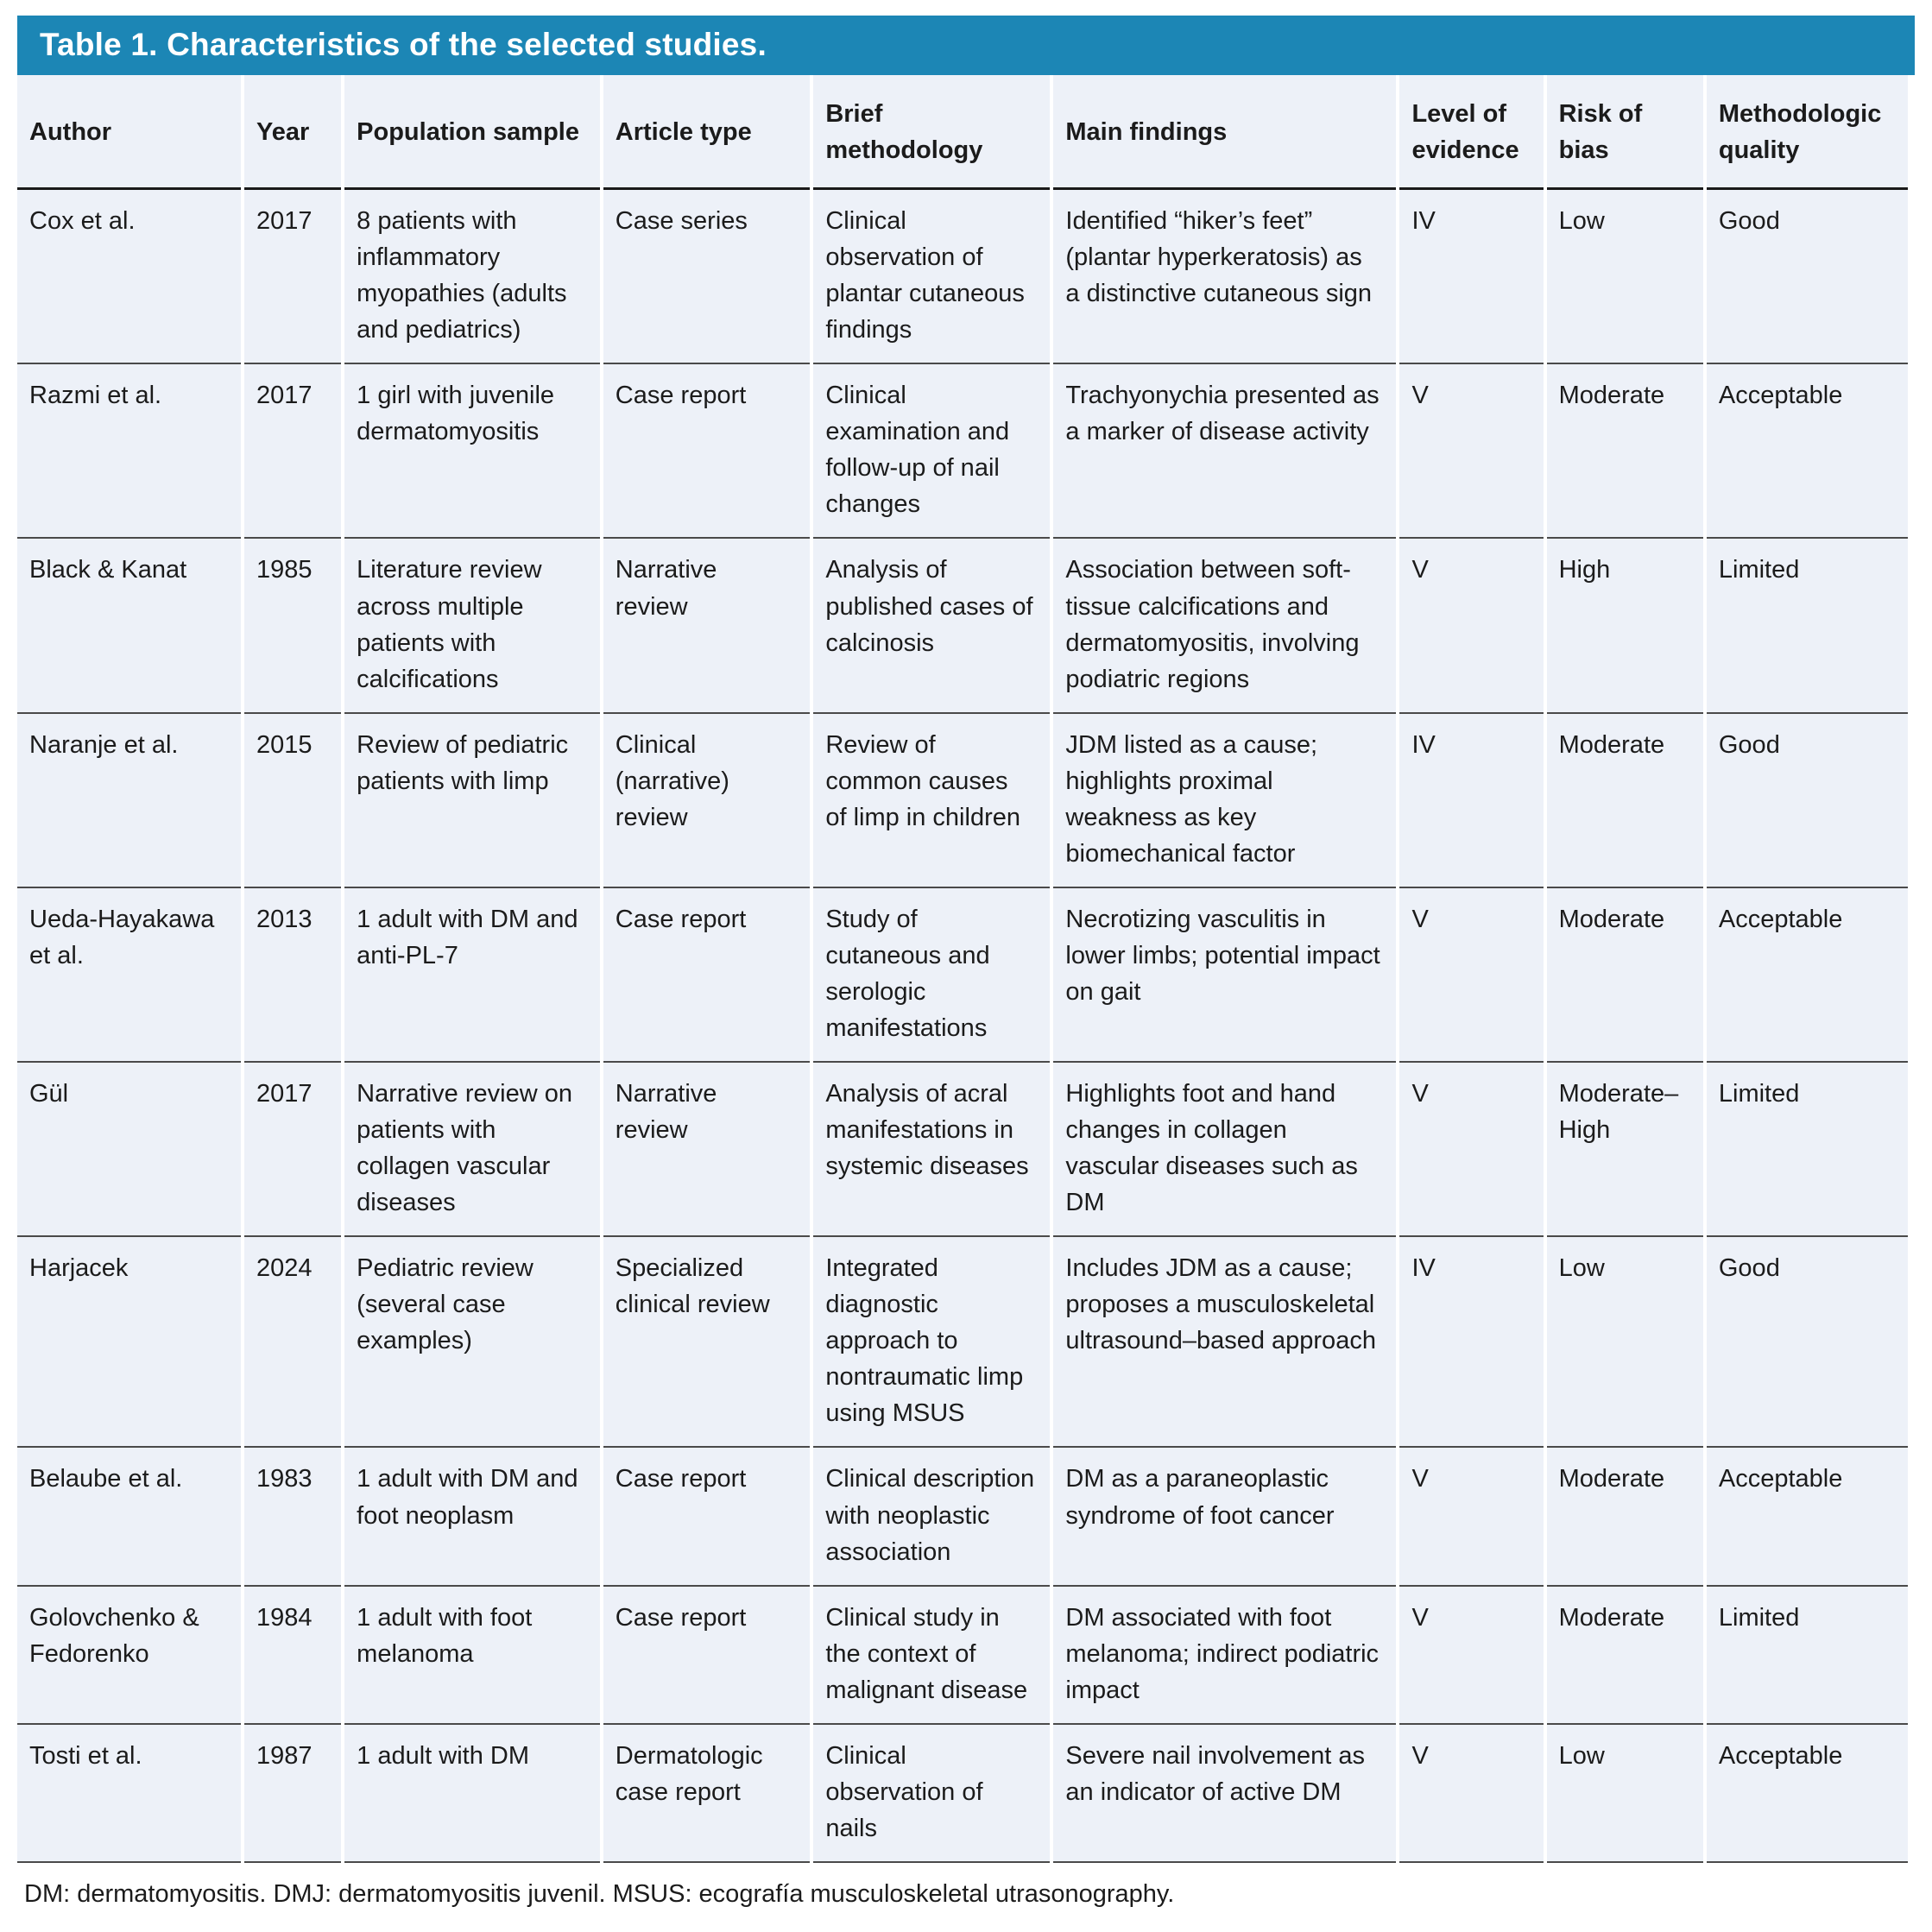  Describe the element at coordinates (129, 1655) in the screenshot. I see `cell-author: Golovchenko & Fedorenko` at that location.